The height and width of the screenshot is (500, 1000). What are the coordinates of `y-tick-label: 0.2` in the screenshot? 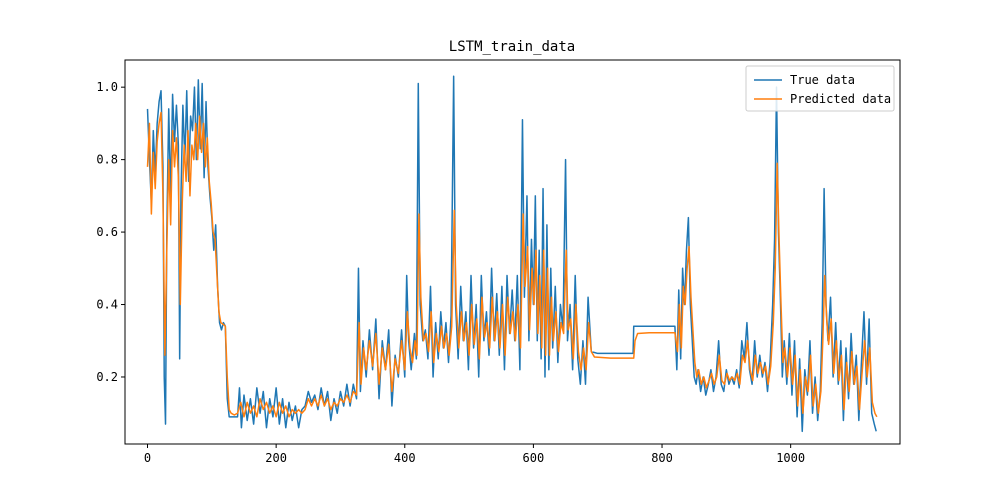 It's located at (107, 377).